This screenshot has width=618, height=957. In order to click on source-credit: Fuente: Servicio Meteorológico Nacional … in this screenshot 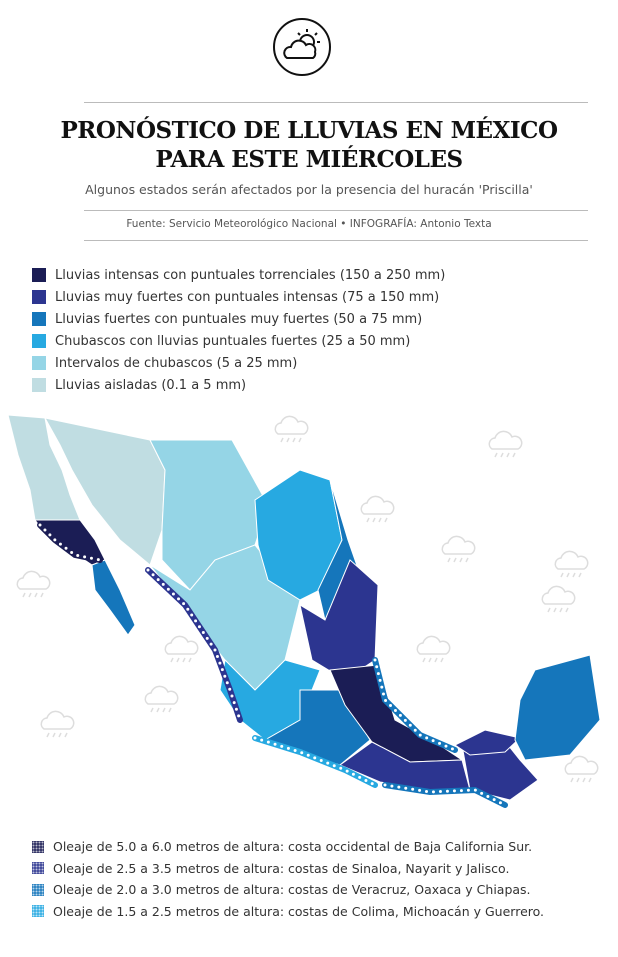, I will do `click(309, 224)`.